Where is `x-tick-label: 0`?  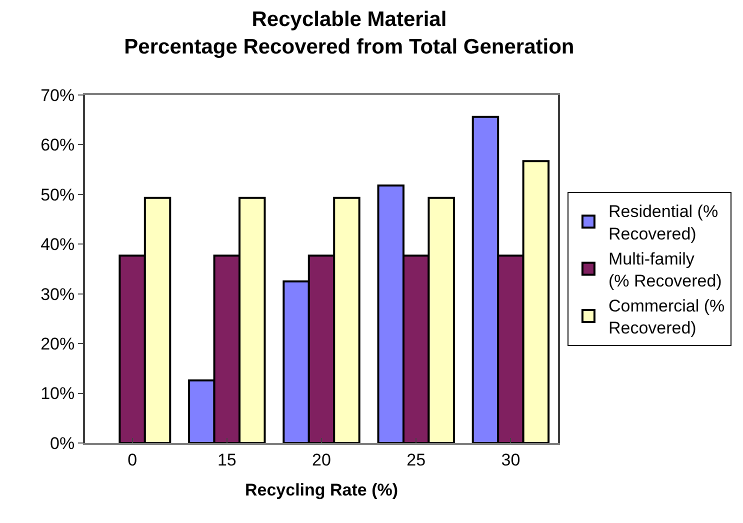
x-tick-label: 0 is located at coordinates (133, 460).